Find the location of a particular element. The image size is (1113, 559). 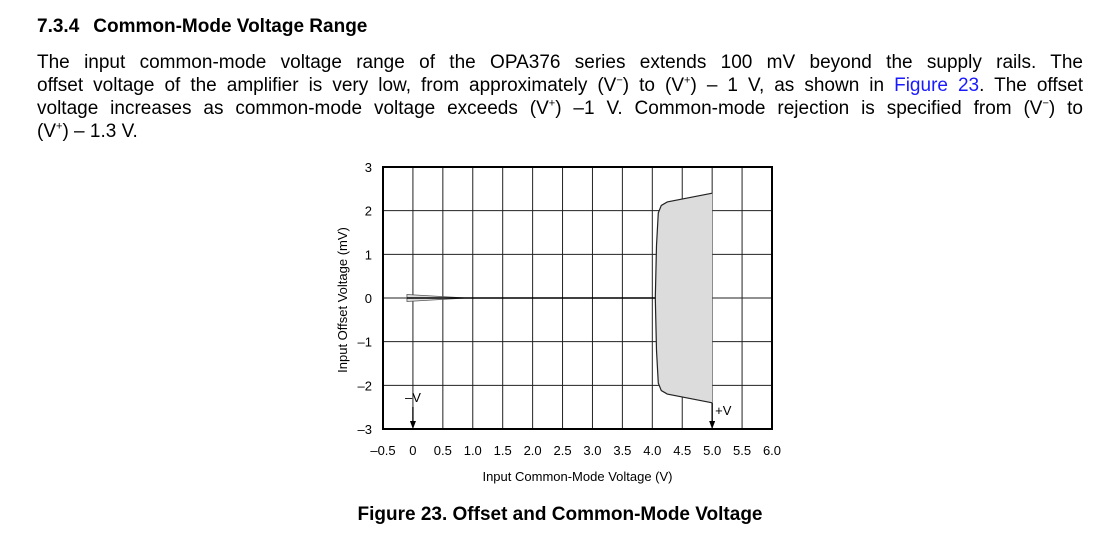

text-run: ) to (V is located at coordinates (653, 85).